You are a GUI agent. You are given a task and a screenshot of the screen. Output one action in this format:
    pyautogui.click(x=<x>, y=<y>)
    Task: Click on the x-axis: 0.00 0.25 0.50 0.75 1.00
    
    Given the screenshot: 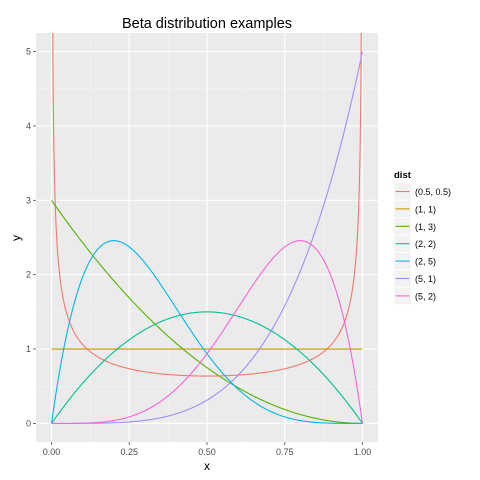 What is the action you would take?
    pyautogui.click(x=207, y=449)
    